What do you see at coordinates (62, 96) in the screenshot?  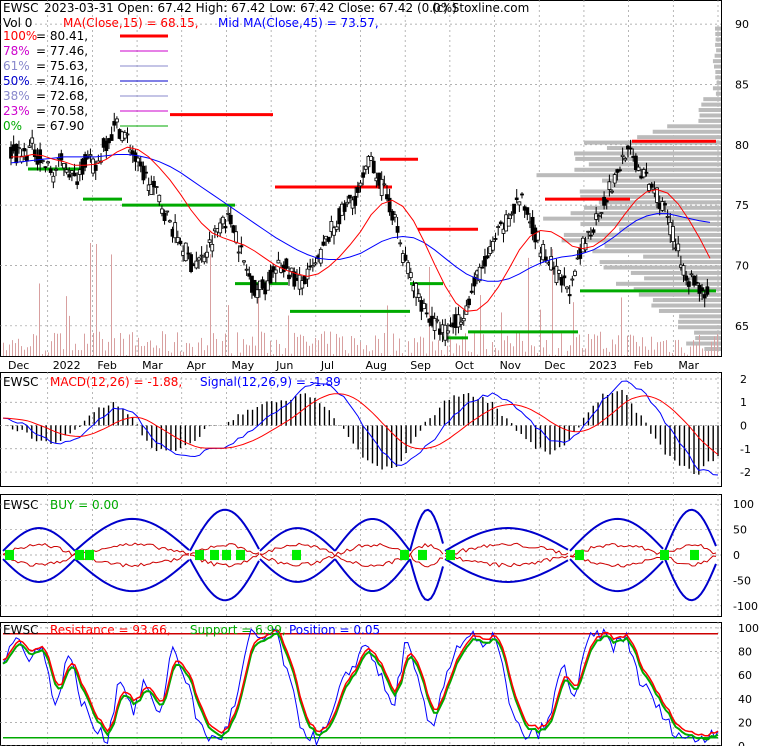 I see `fib-value-label: = 72.68,` at bounding box center [62, 96].